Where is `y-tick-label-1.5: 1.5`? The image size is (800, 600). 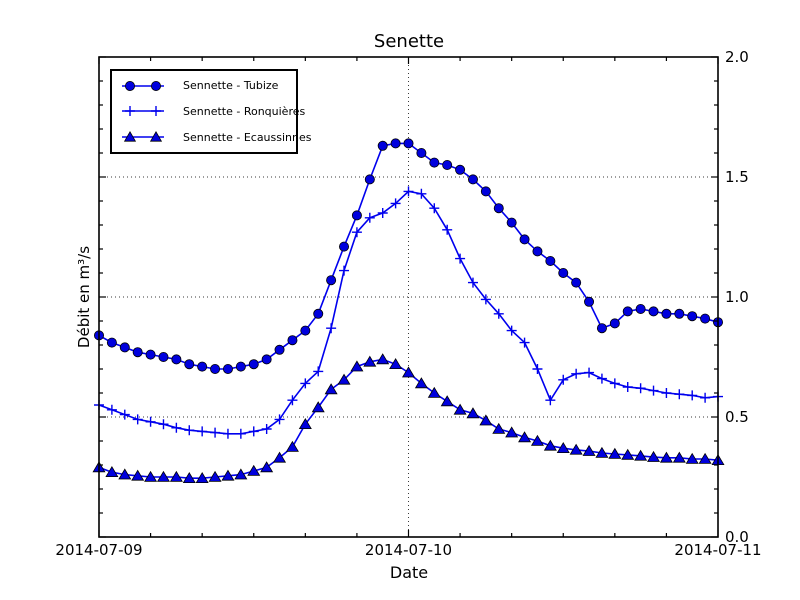 y-tick-label-1.5: 1.5 is located at coordinates (737, 177).